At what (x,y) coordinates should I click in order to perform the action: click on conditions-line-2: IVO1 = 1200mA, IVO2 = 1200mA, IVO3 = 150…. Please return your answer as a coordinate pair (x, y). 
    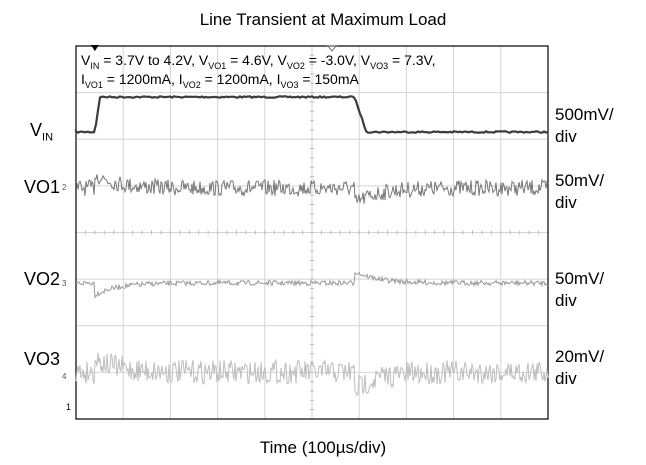
    Looking at the image, I should click on (220, 82).